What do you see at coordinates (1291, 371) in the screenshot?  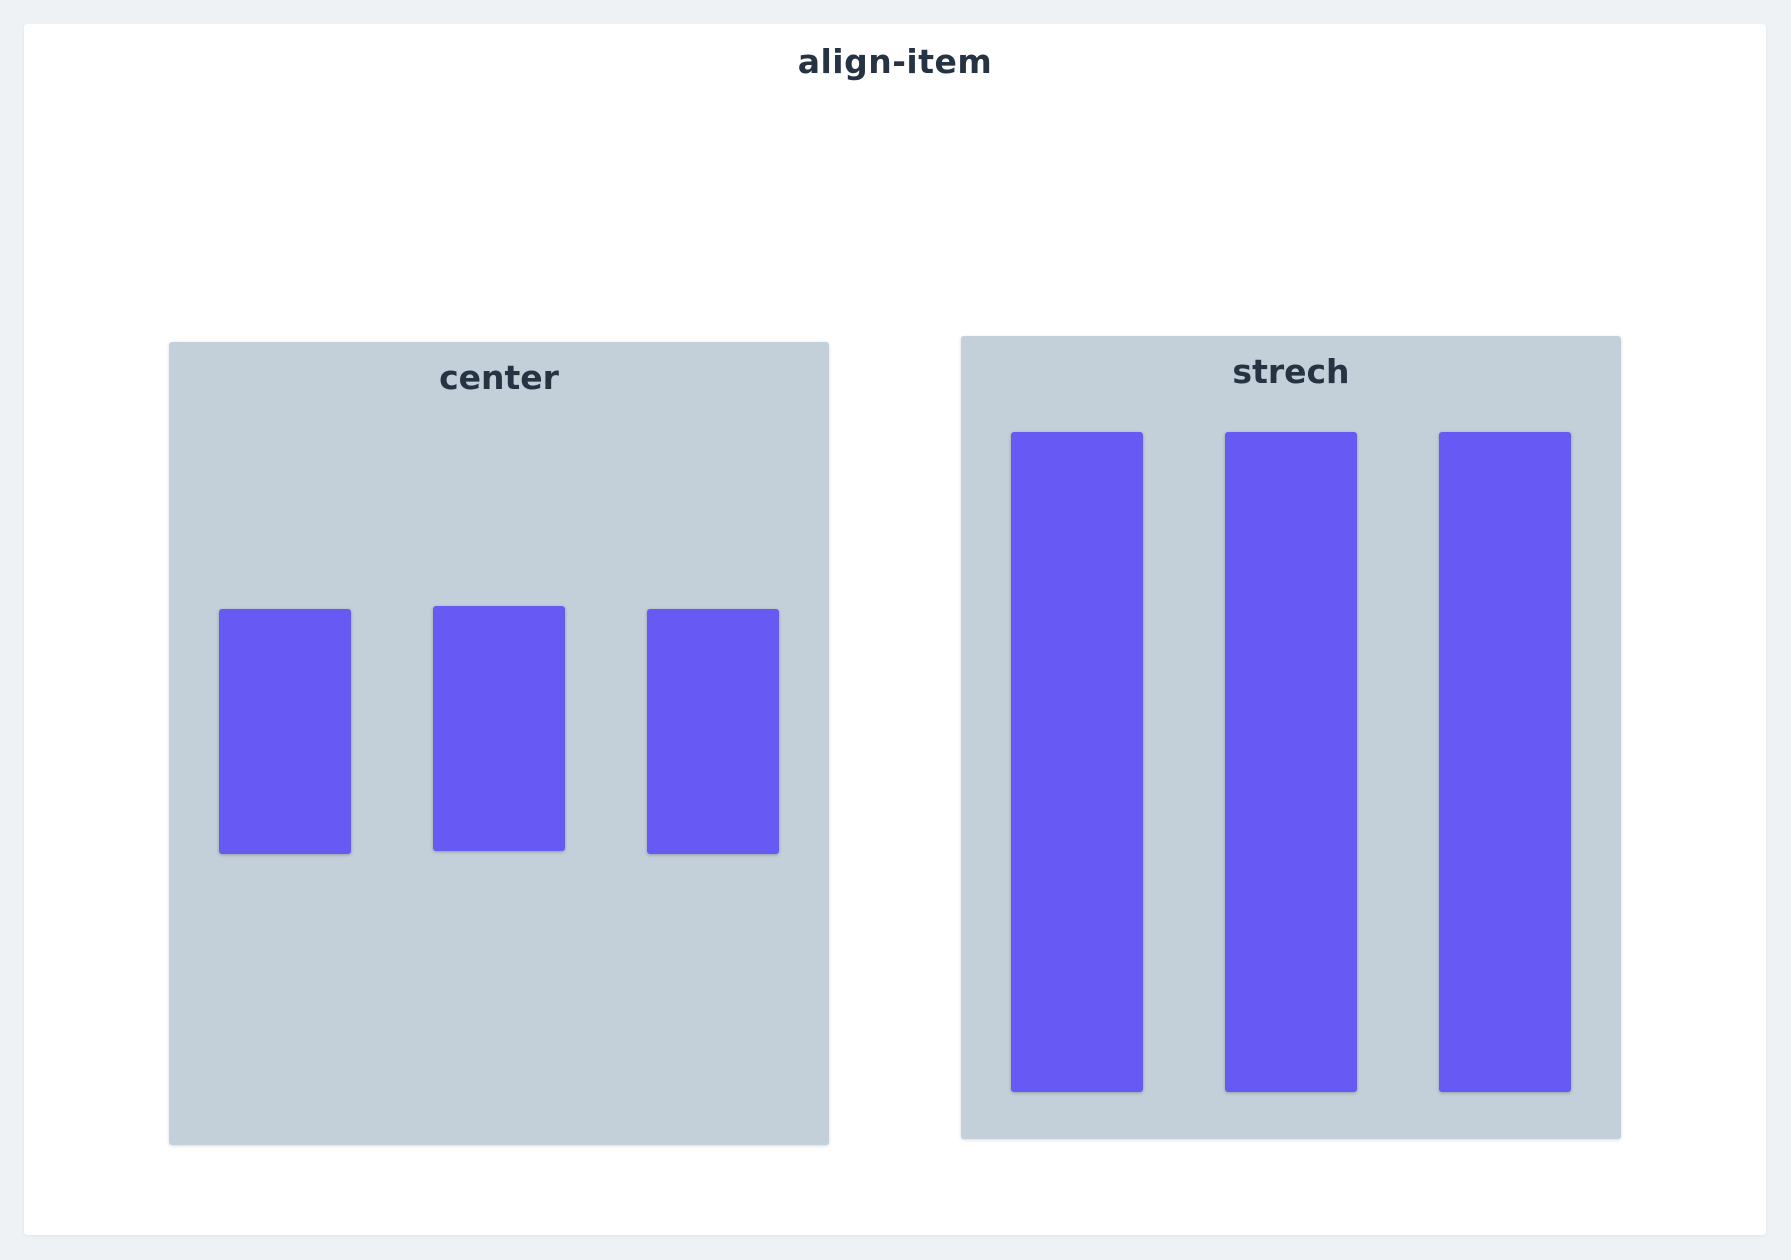 I see `demo-stretch-title: strech` at bounding box center [1291, 371].